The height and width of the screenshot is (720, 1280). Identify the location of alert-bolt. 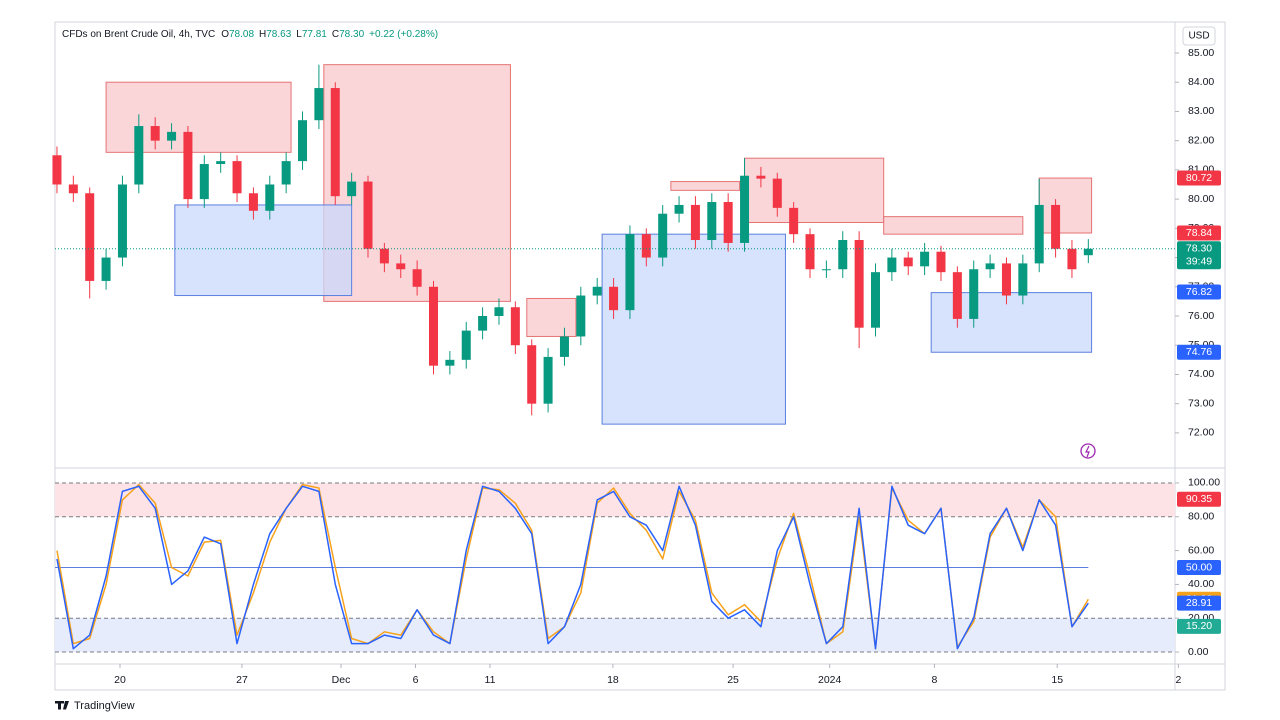
(1087, 451).